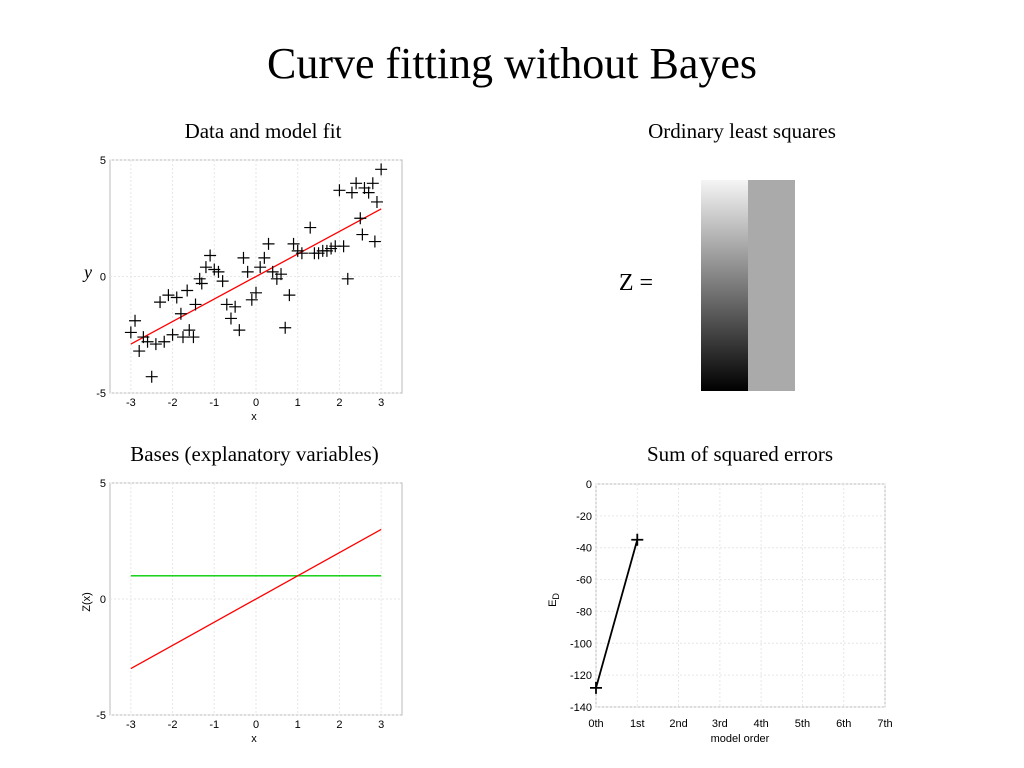 This screenshot has width=1024, height=768. What do you see at coordinates (254, 454) in the screenshot?
I see `panel-title-bases: Bases (explanatory variables)` at bounding box center [254, 454].